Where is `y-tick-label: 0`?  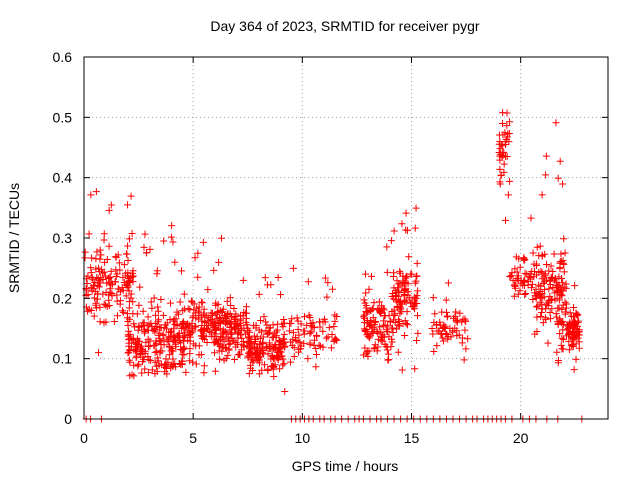 y-tick-label: 0 is located at coordinates (68, 419).